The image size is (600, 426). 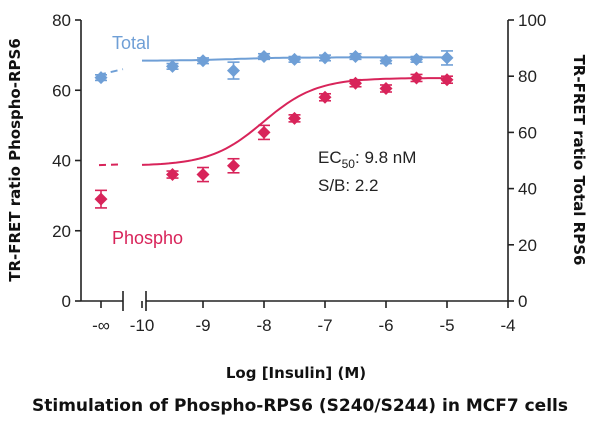 I want to click on series-label-phospho: Phospho, so click(x=147, y=238).